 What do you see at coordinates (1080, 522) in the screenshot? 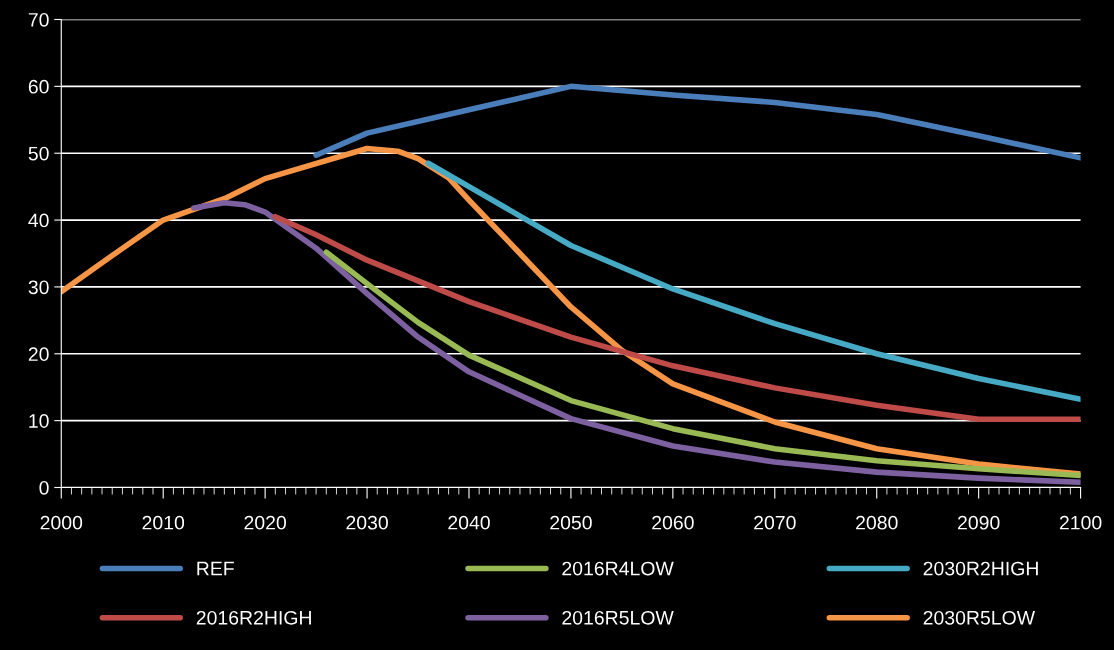
I see `x-tick-label: 2100` at bounding box center [1080, 522].